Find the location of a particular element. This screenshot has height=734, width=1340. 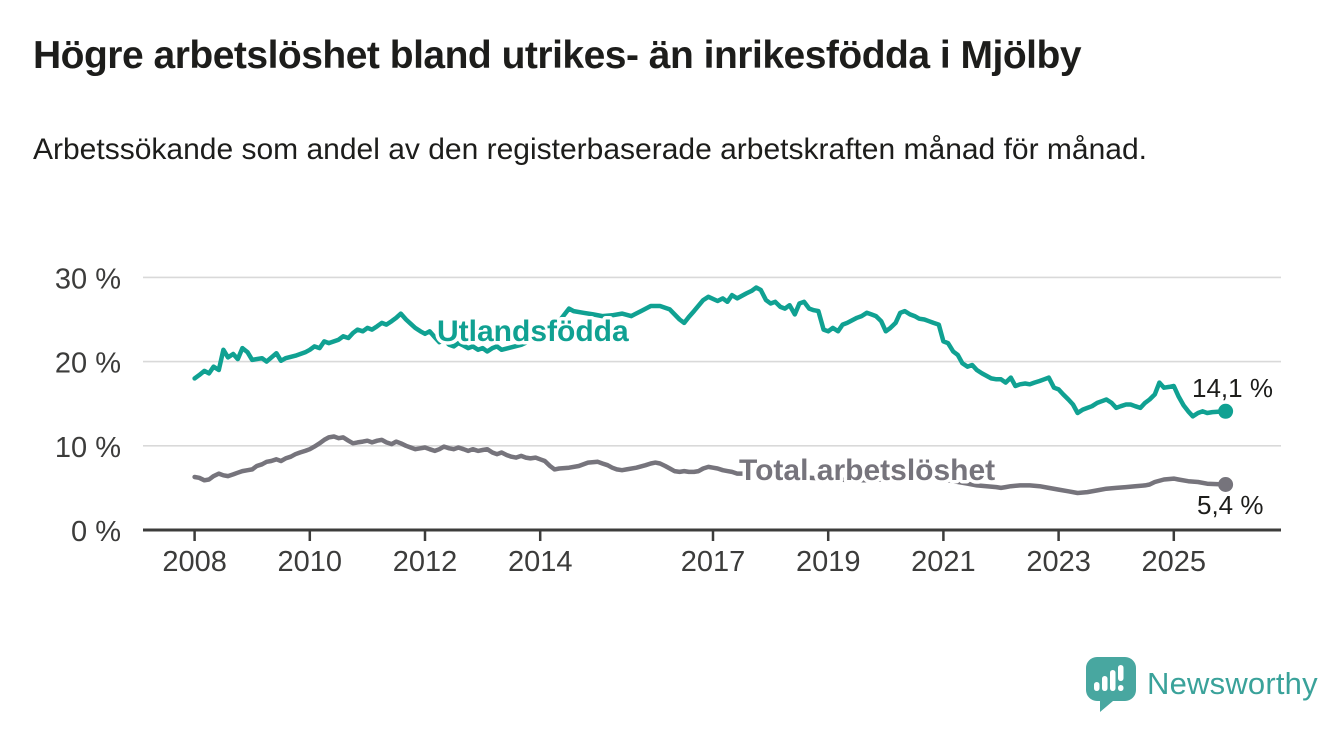

series-label-0: Utlandsfödda is located at coordinates (533, 331).